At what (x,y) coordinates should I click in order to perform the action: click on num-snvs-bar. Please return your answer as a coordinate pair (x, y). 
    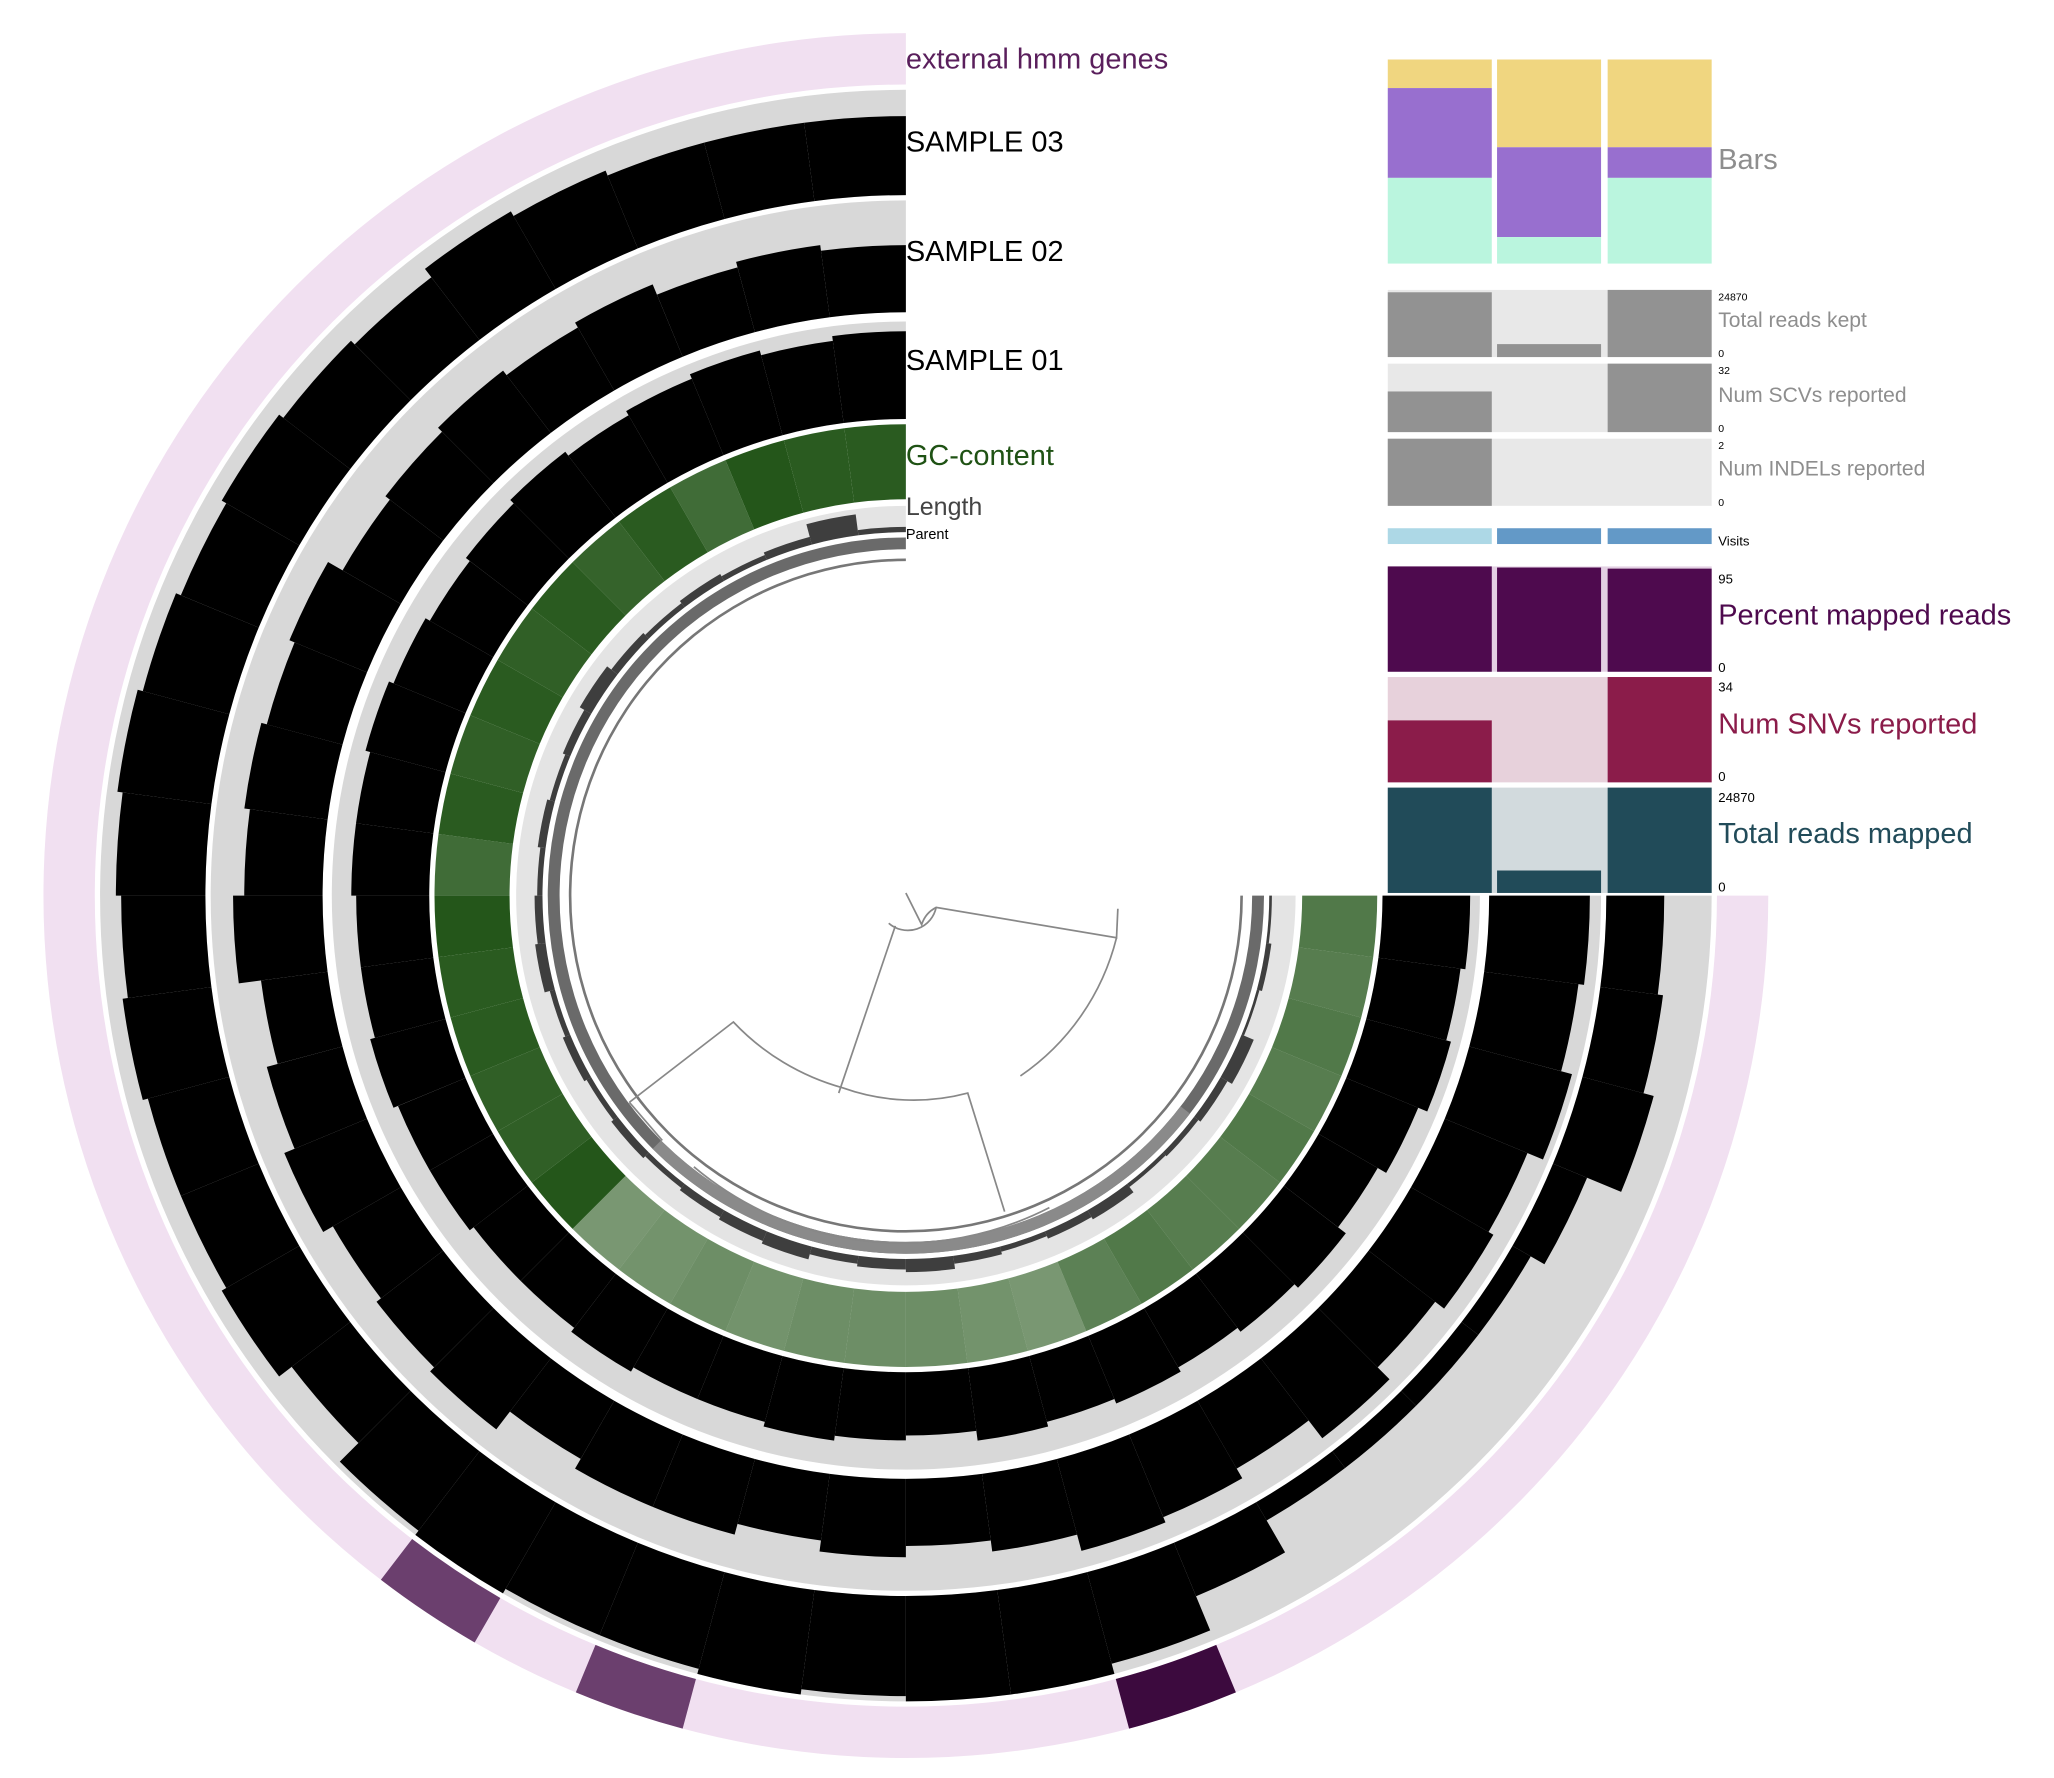
    Looking at the image, I should click on (1659, 730).